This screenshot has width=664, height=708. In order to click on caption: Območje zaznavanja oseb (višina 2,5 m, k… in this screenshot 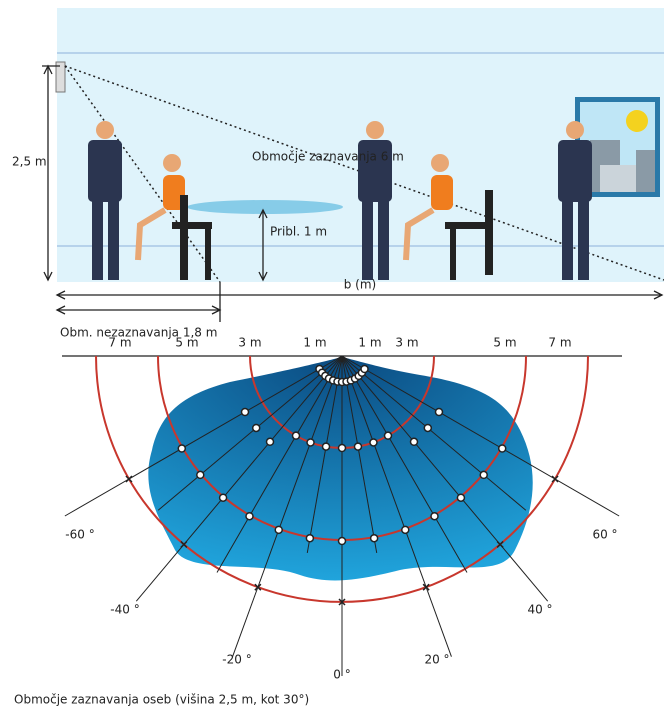, I will do `click(161, 700)`.